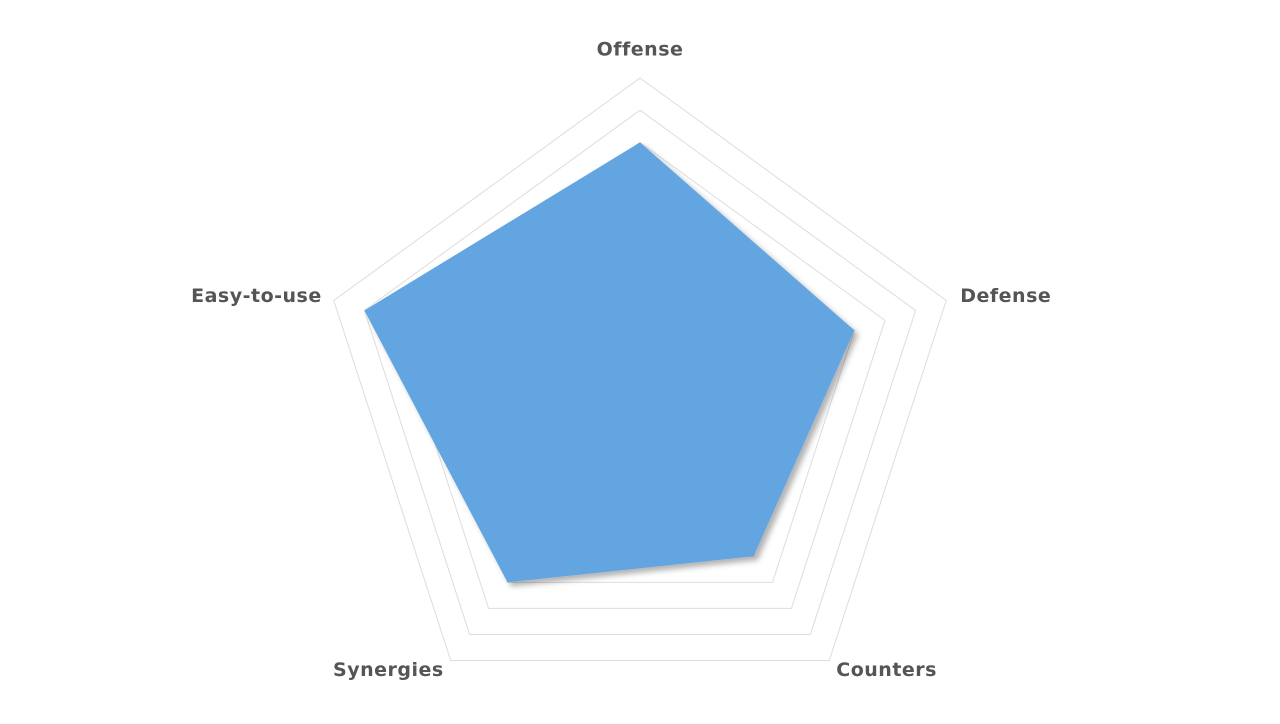 This screenshot has height=724, width=1280. Describe the element at coordinates (886, 670) in the screenshot. I see `axis-label: Counters` at that location.